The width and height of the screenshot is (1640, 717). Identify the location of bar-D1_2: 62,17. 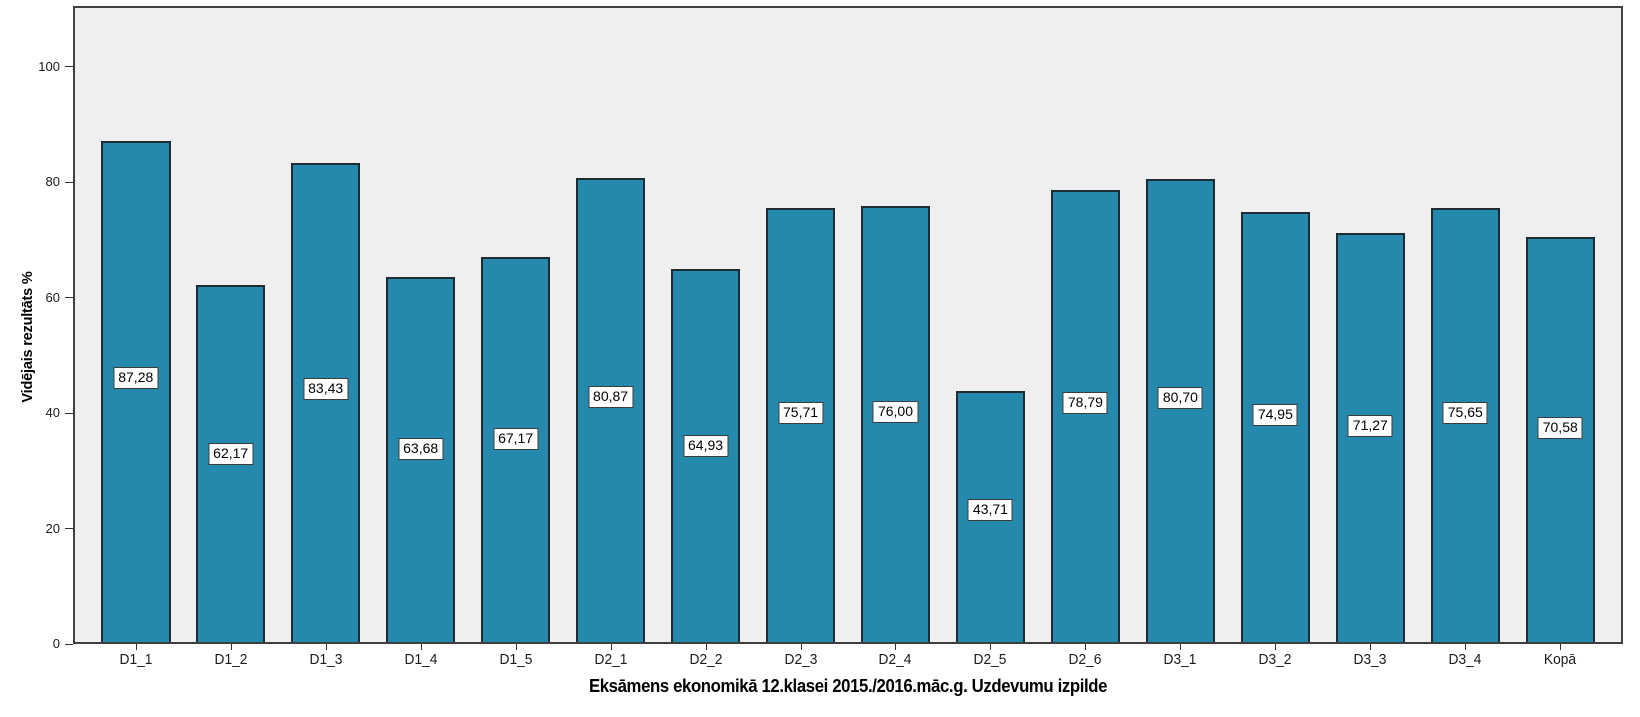
(230, 463).